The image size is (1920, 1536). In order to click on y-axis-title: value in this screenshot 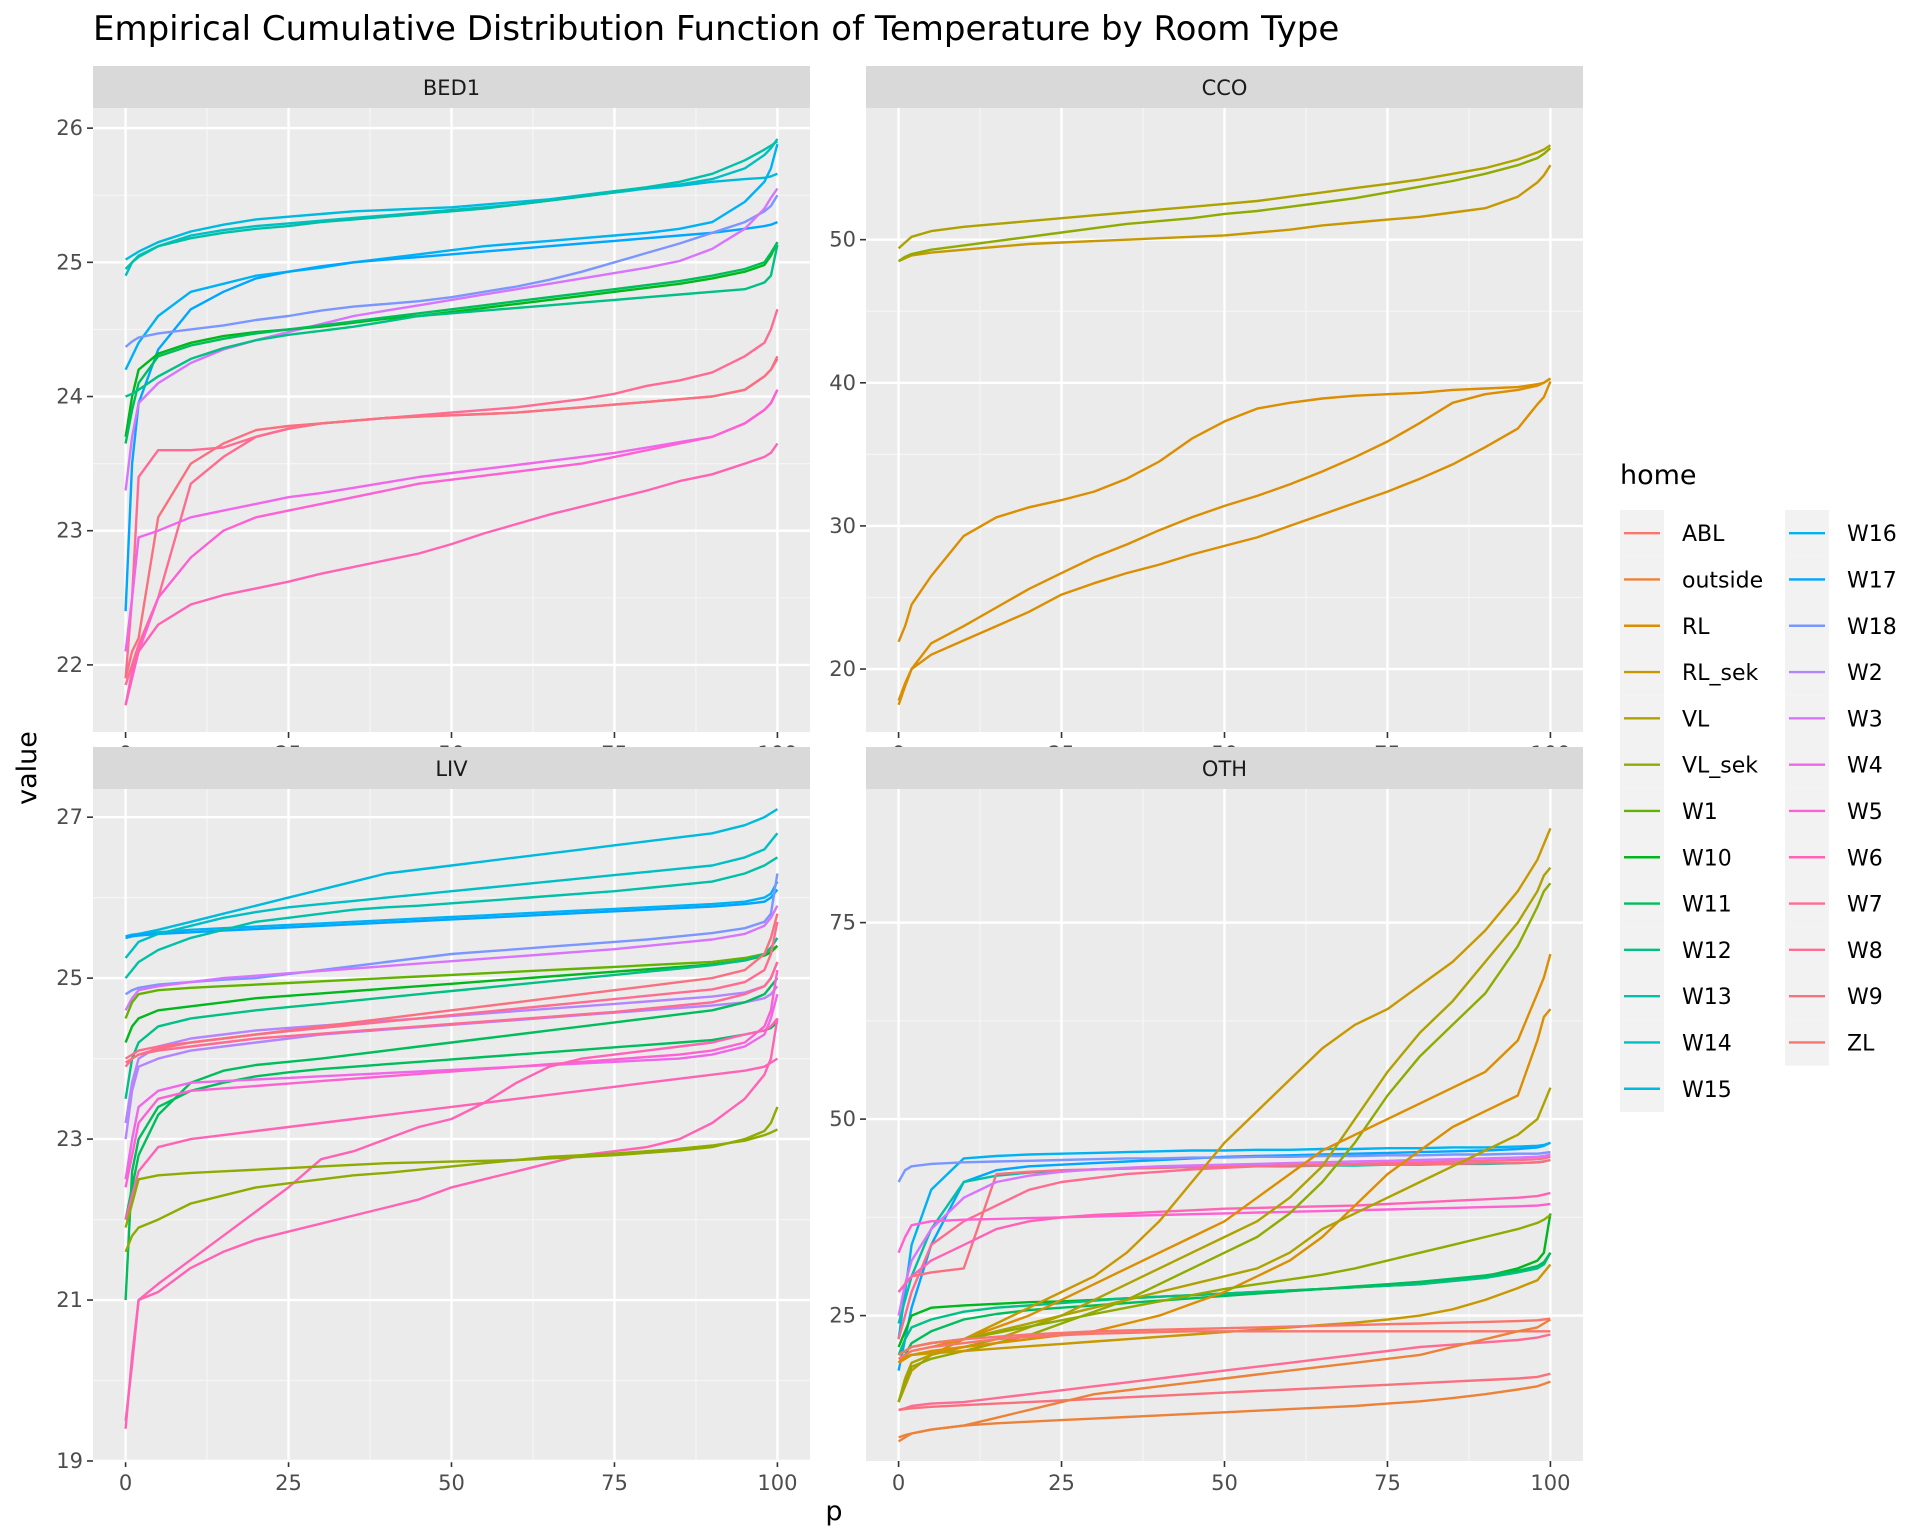, I will do `click(27, 768)`.